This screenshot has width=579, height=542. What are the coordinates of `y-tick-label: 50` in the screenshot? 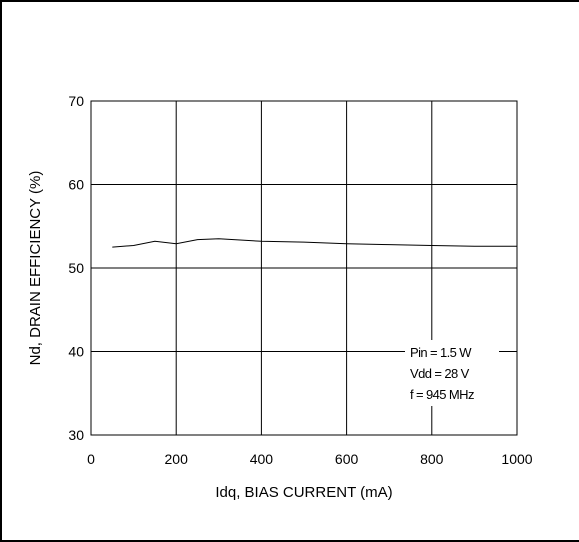 It's located at (76, 268).